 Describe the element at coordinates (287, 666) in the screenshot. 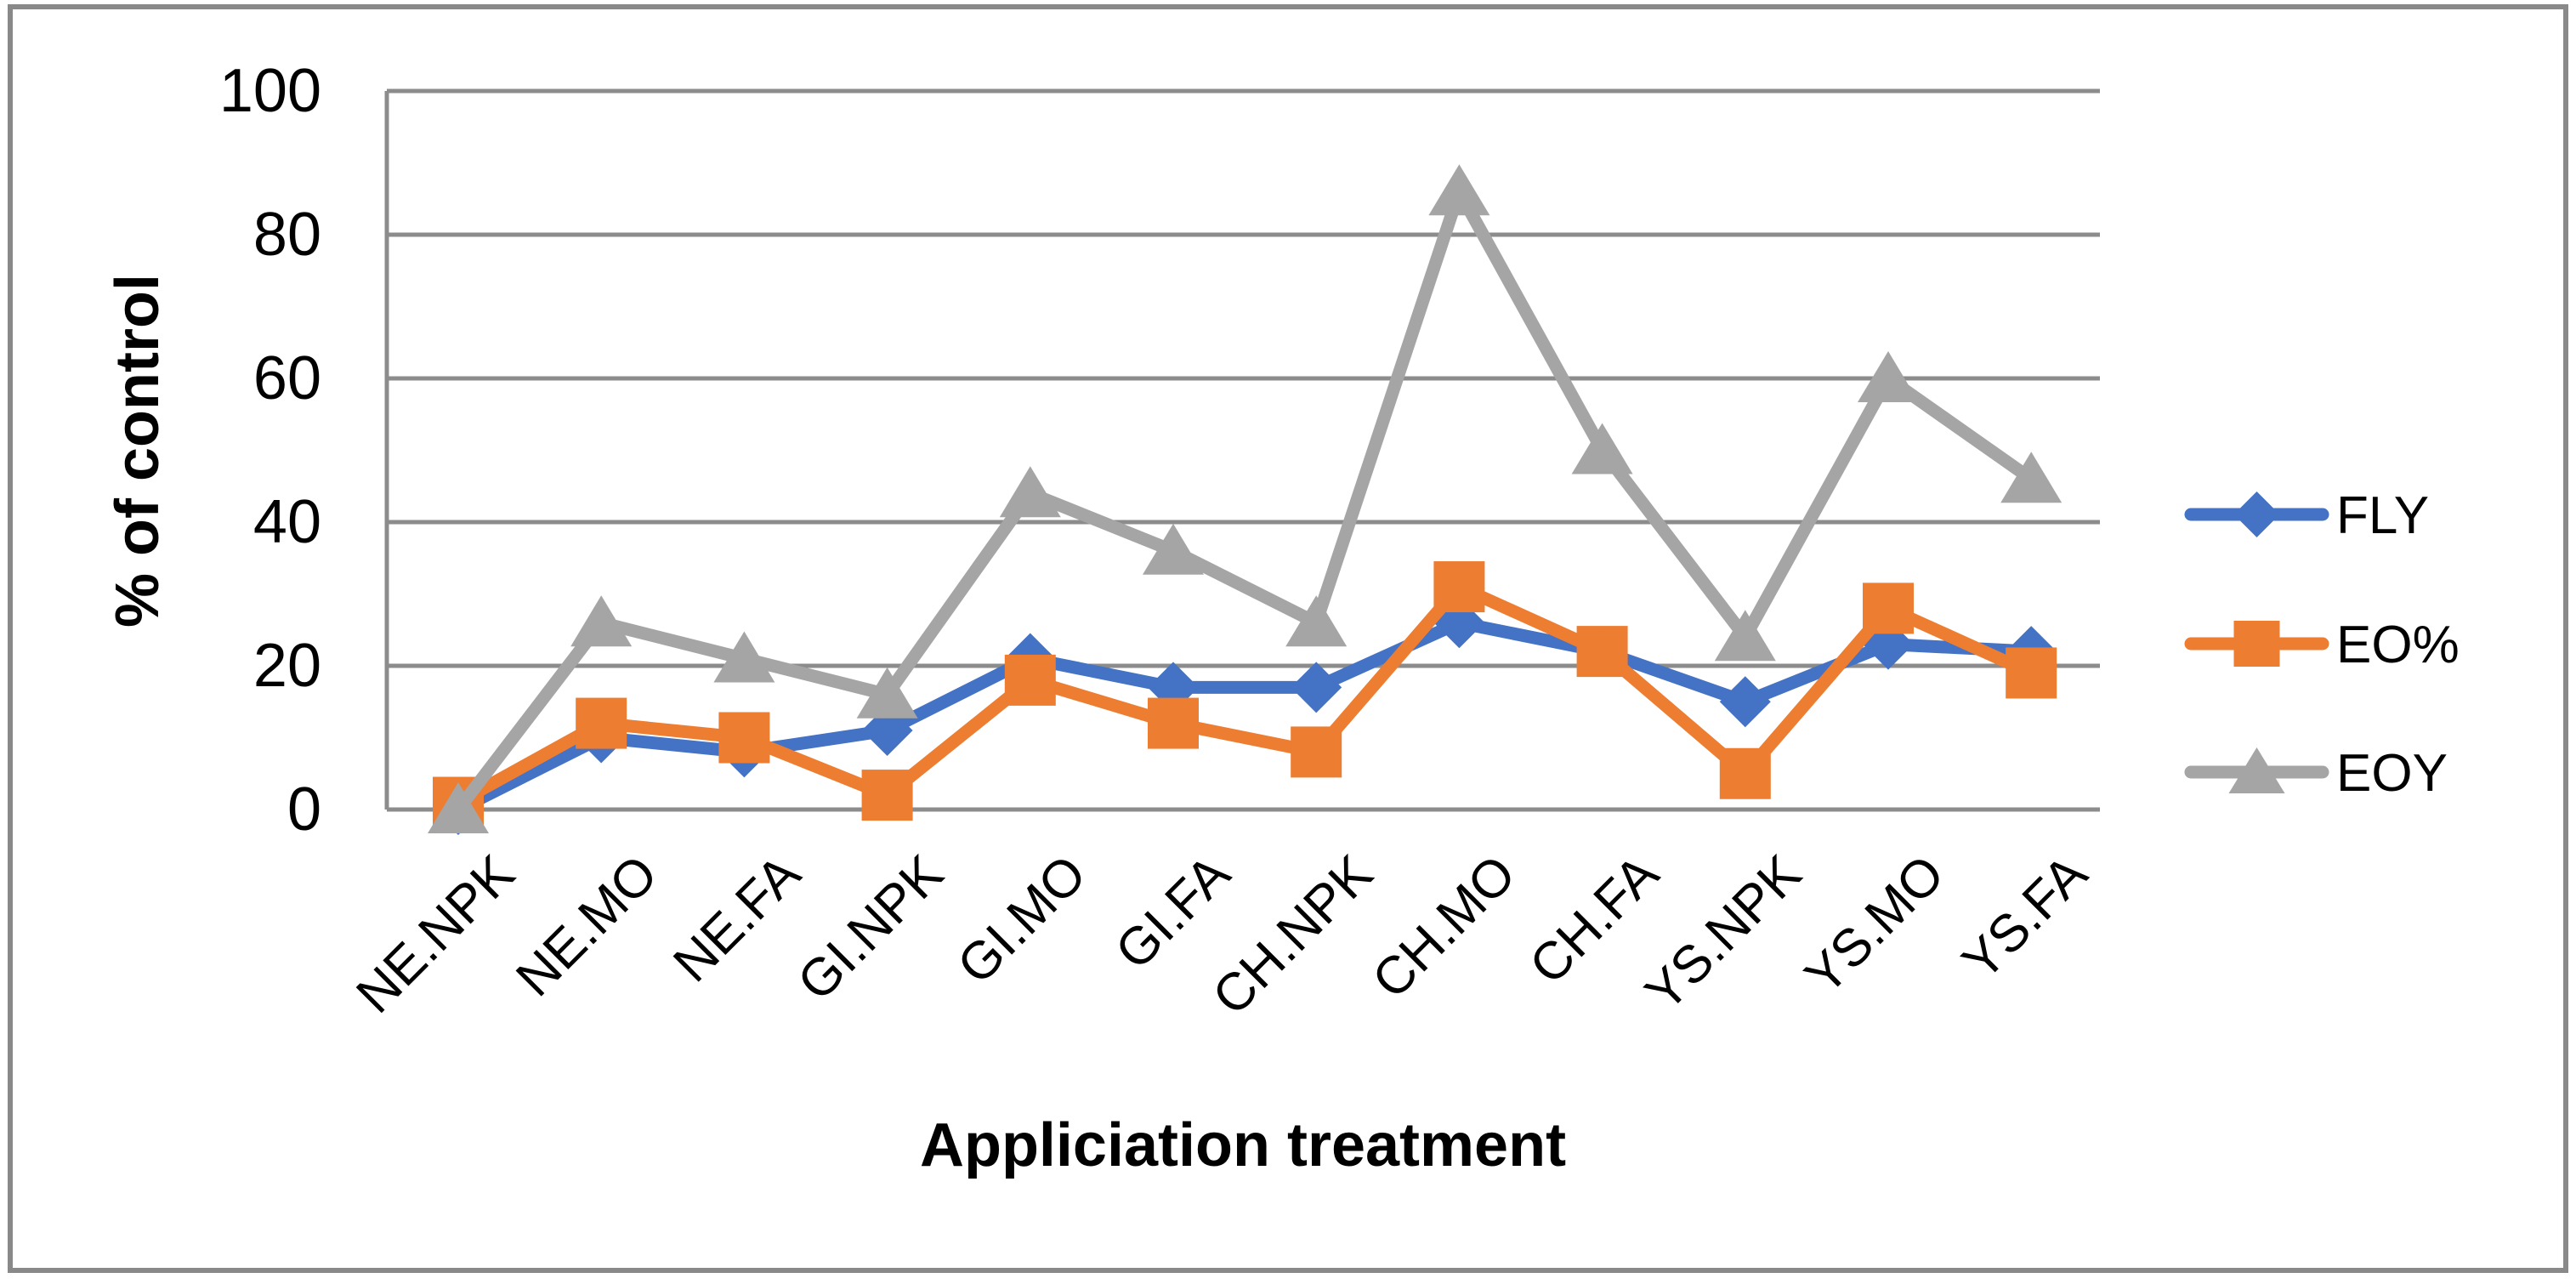

I see `y-tick-label: 20` at that location.